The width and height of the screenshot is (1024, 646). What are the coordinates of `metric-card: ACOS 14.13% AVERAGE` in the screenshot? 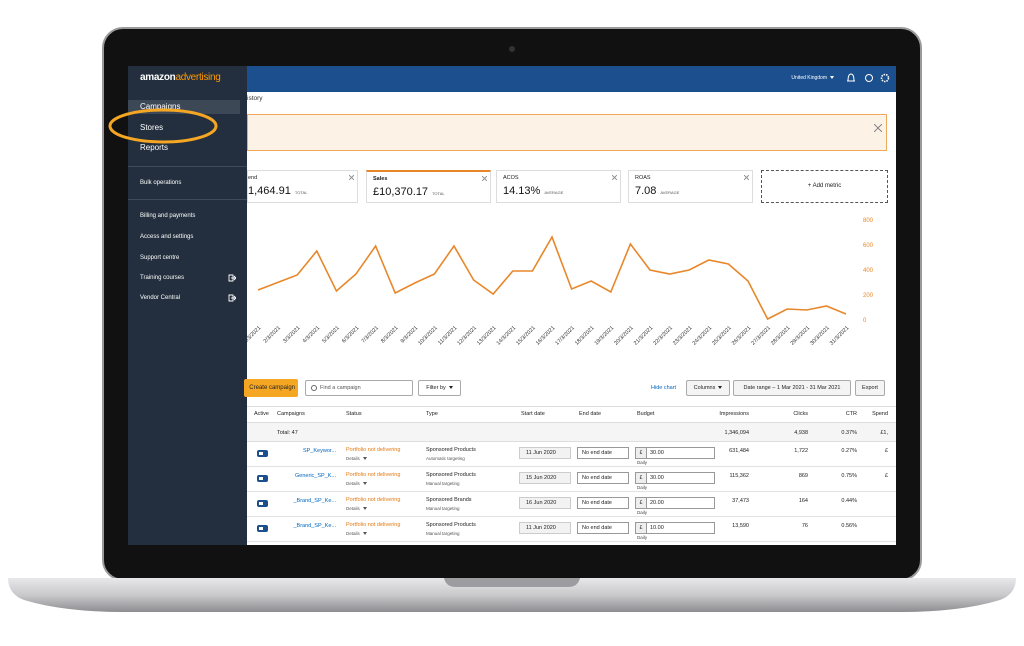 It's located at (558, 186).